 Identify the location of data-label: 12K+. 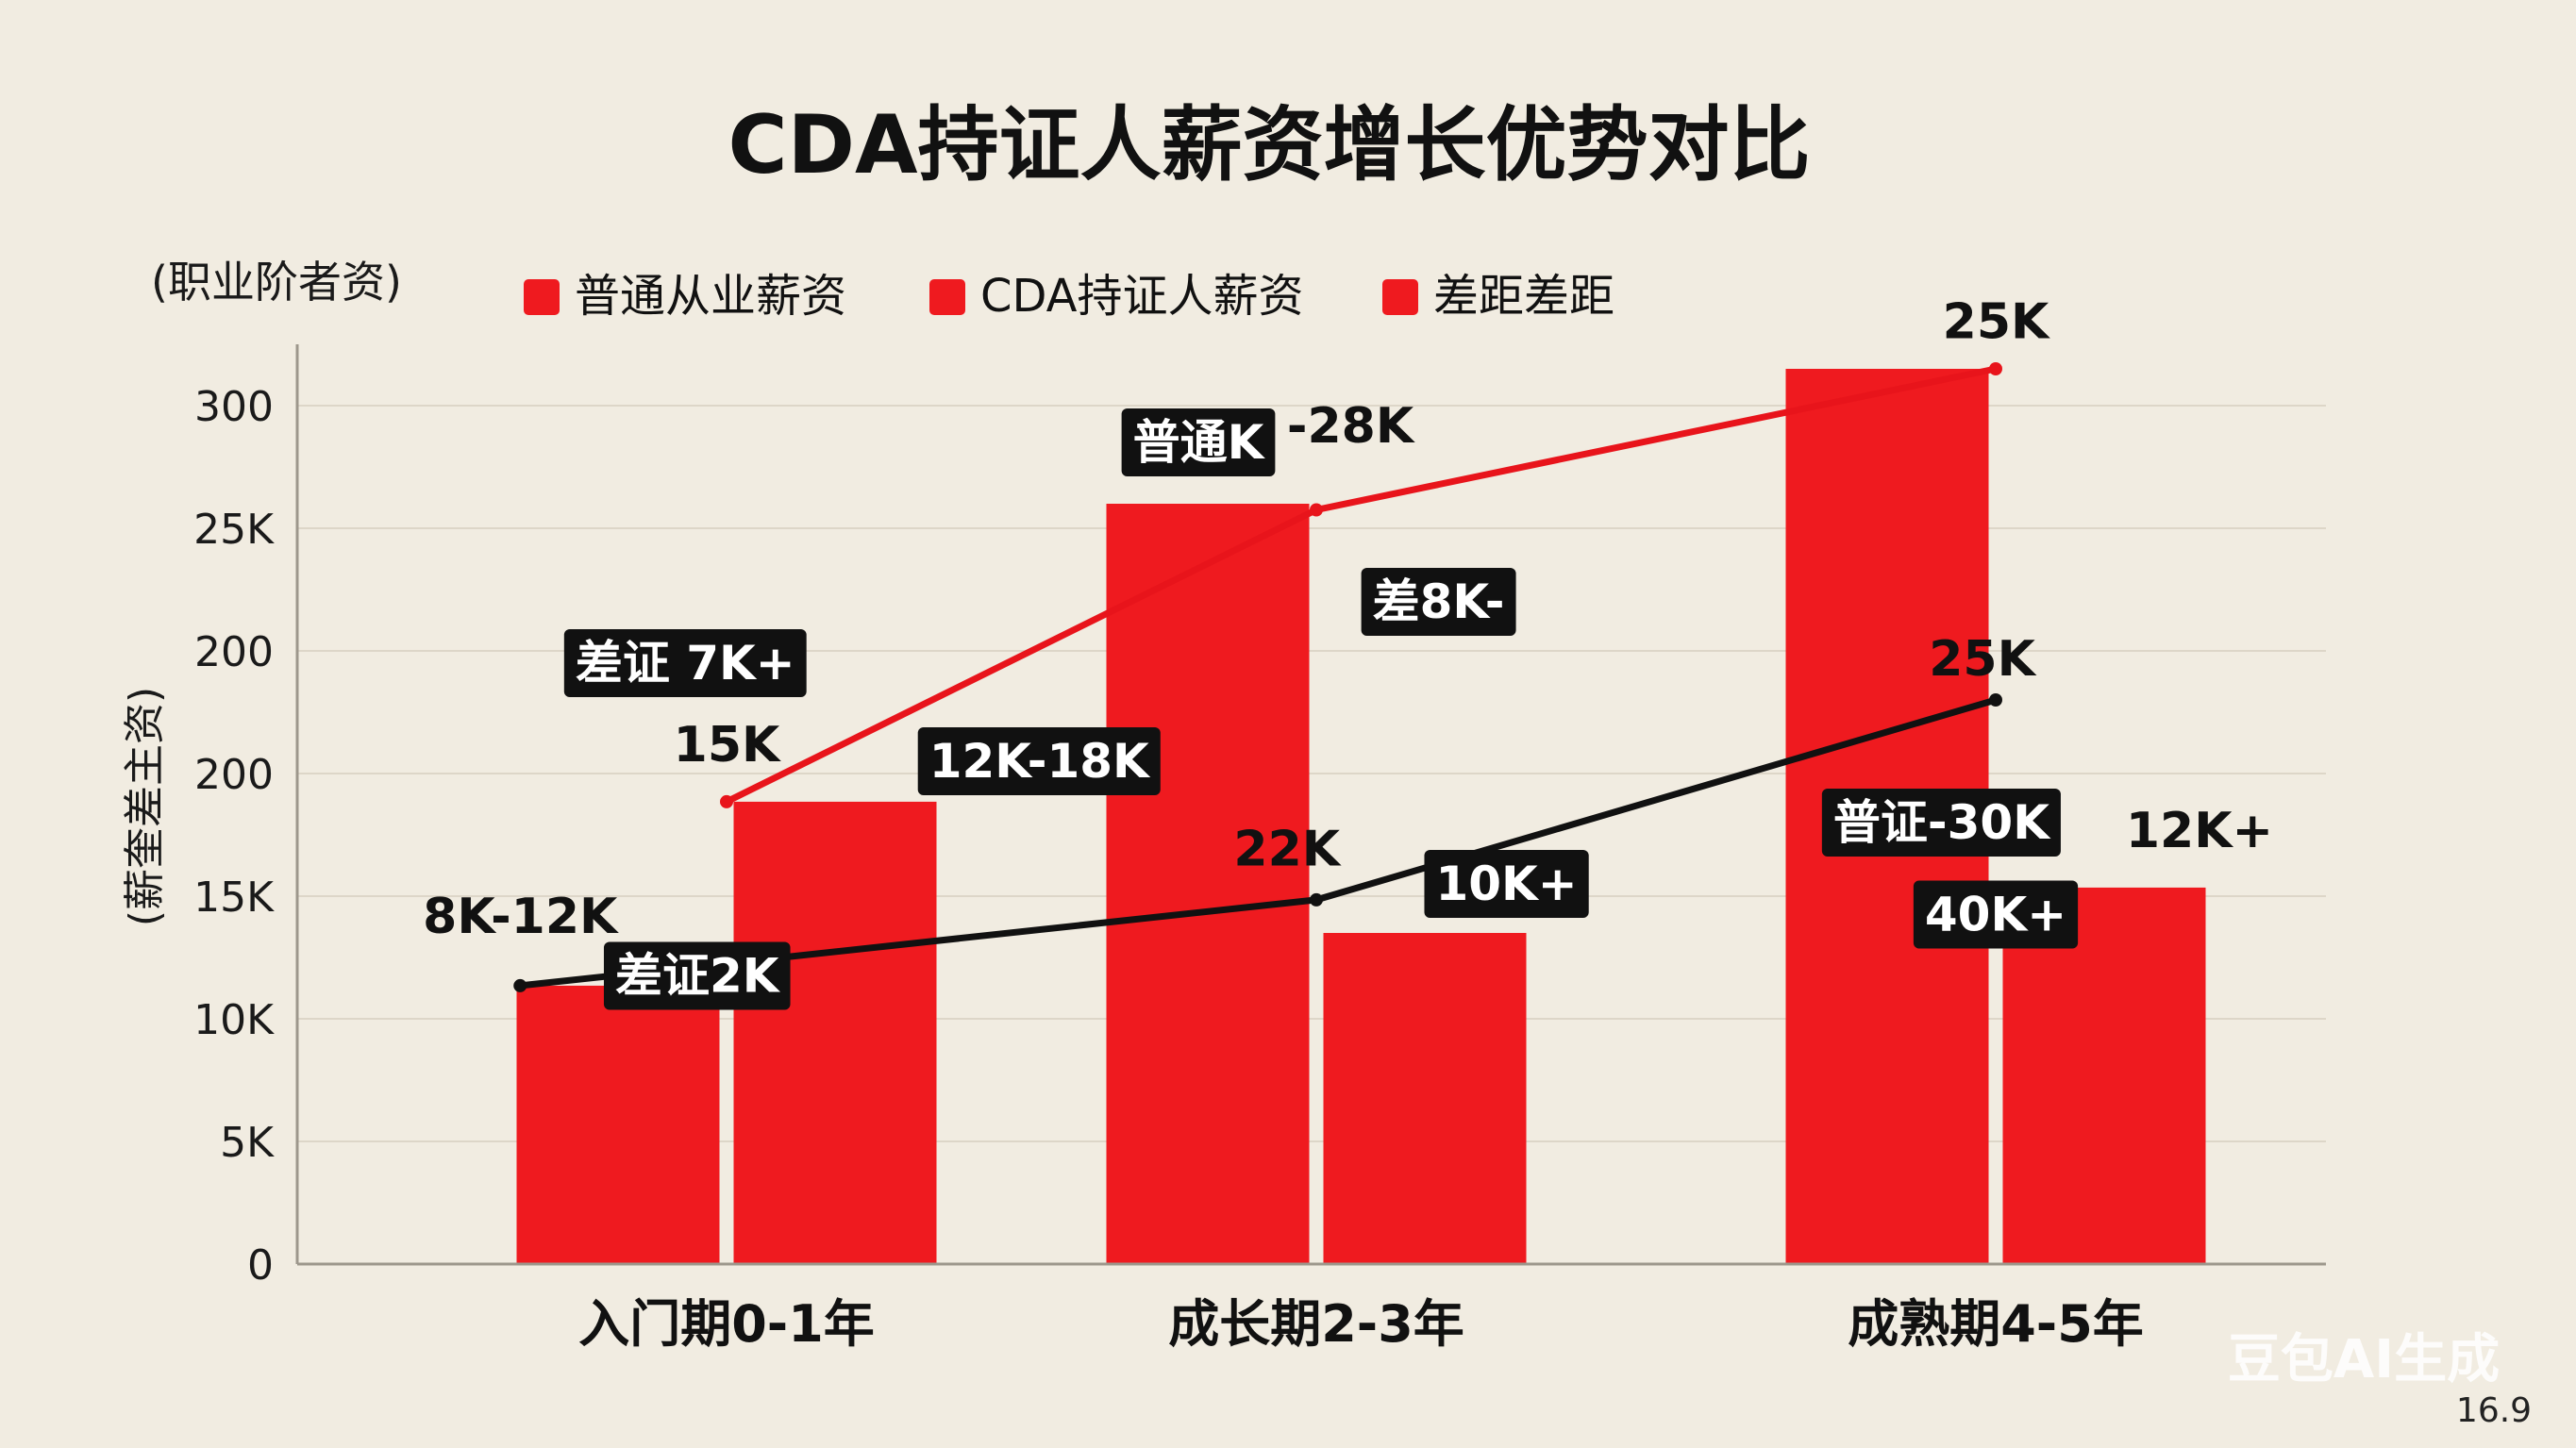
(2199, 831).